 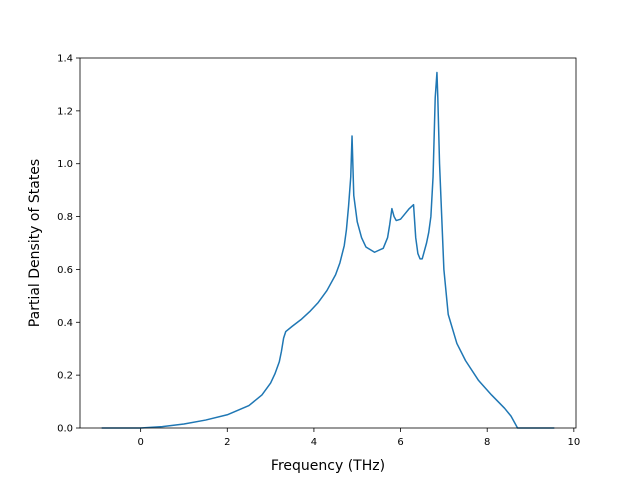 What do you see at coordinates (65, 111) in the screenshot?
I see `y-tick-label: 1.2` at bounding box center [65, 111].